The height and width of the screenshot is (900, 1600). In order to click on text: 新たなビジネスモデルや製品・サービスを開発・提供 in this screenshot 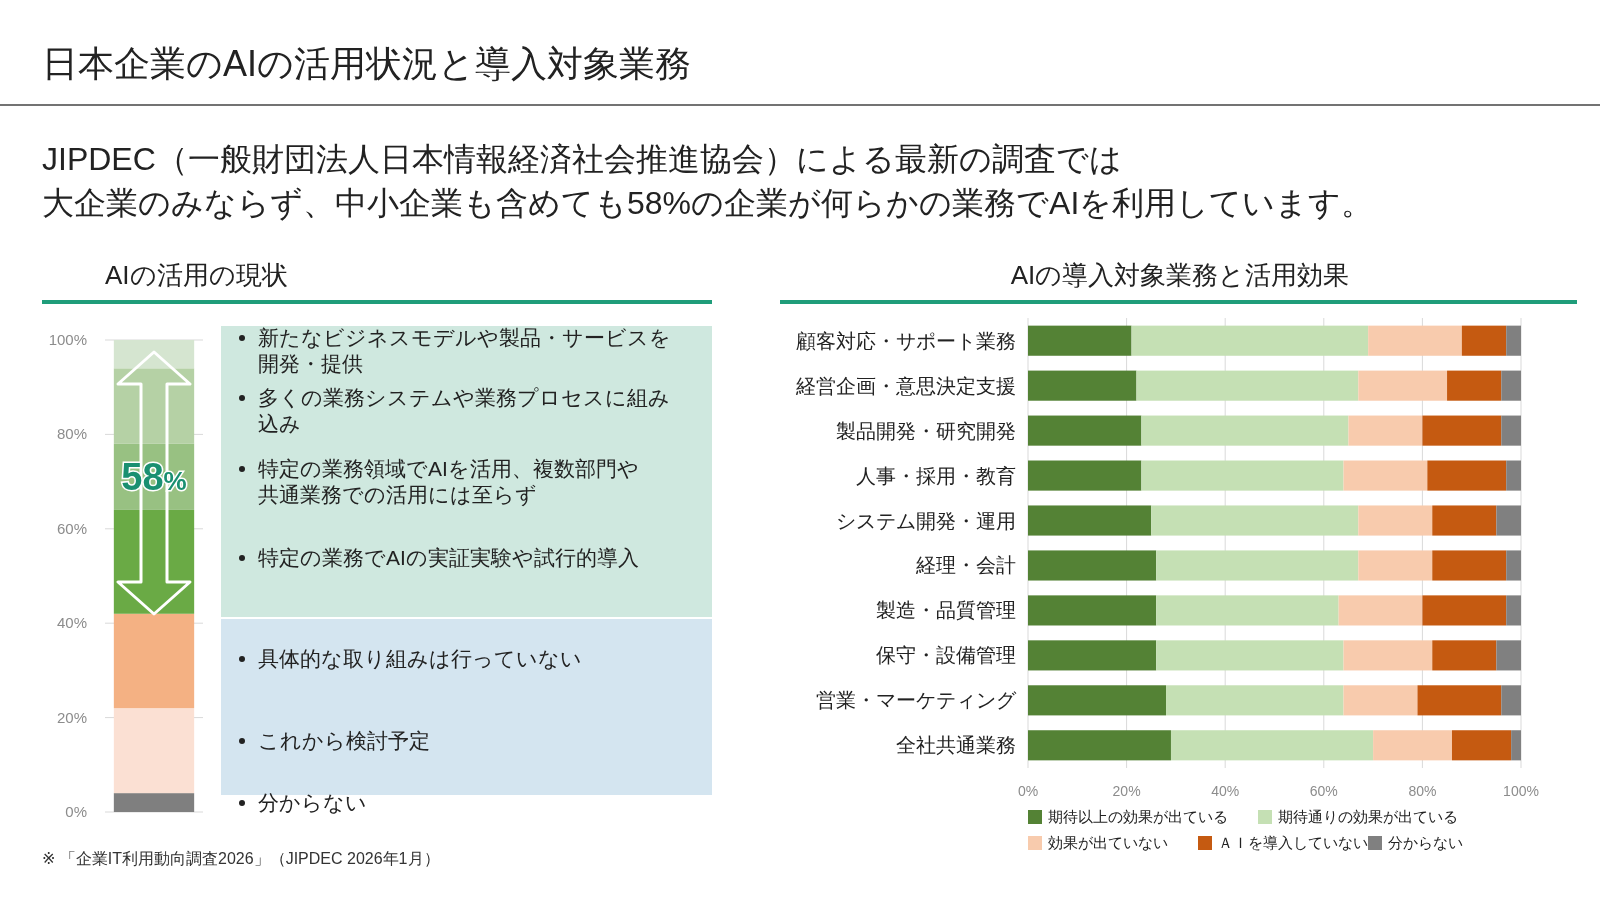, I will do `click(464, 350)`.